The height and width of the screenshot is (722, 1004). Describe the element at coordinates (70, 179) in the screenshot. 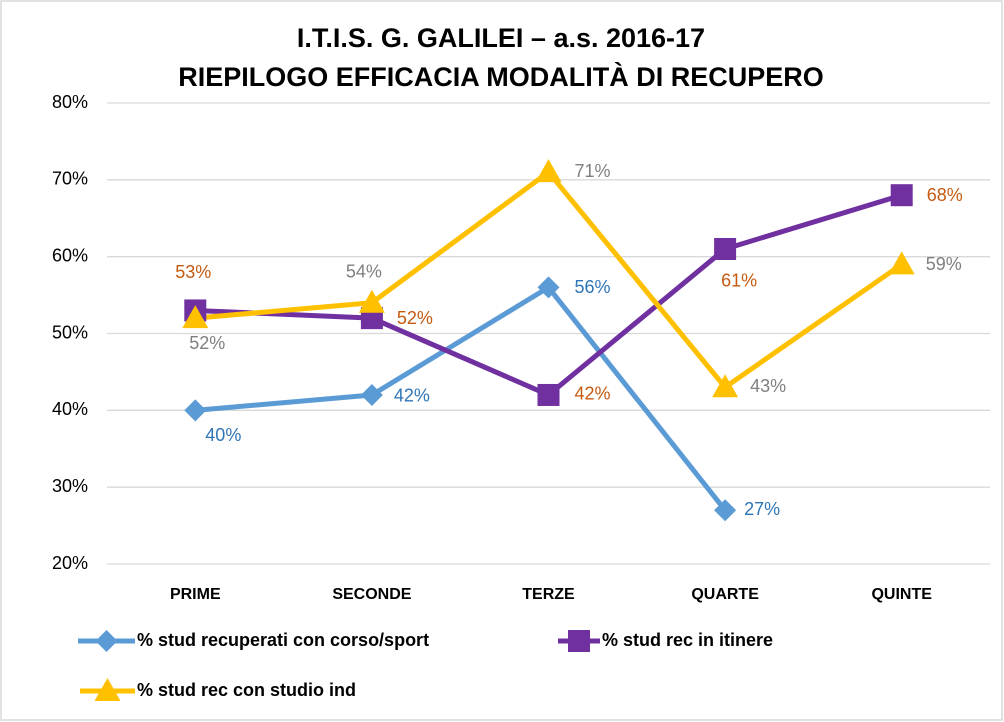

I see `y-tick-label: 70%` at that location.